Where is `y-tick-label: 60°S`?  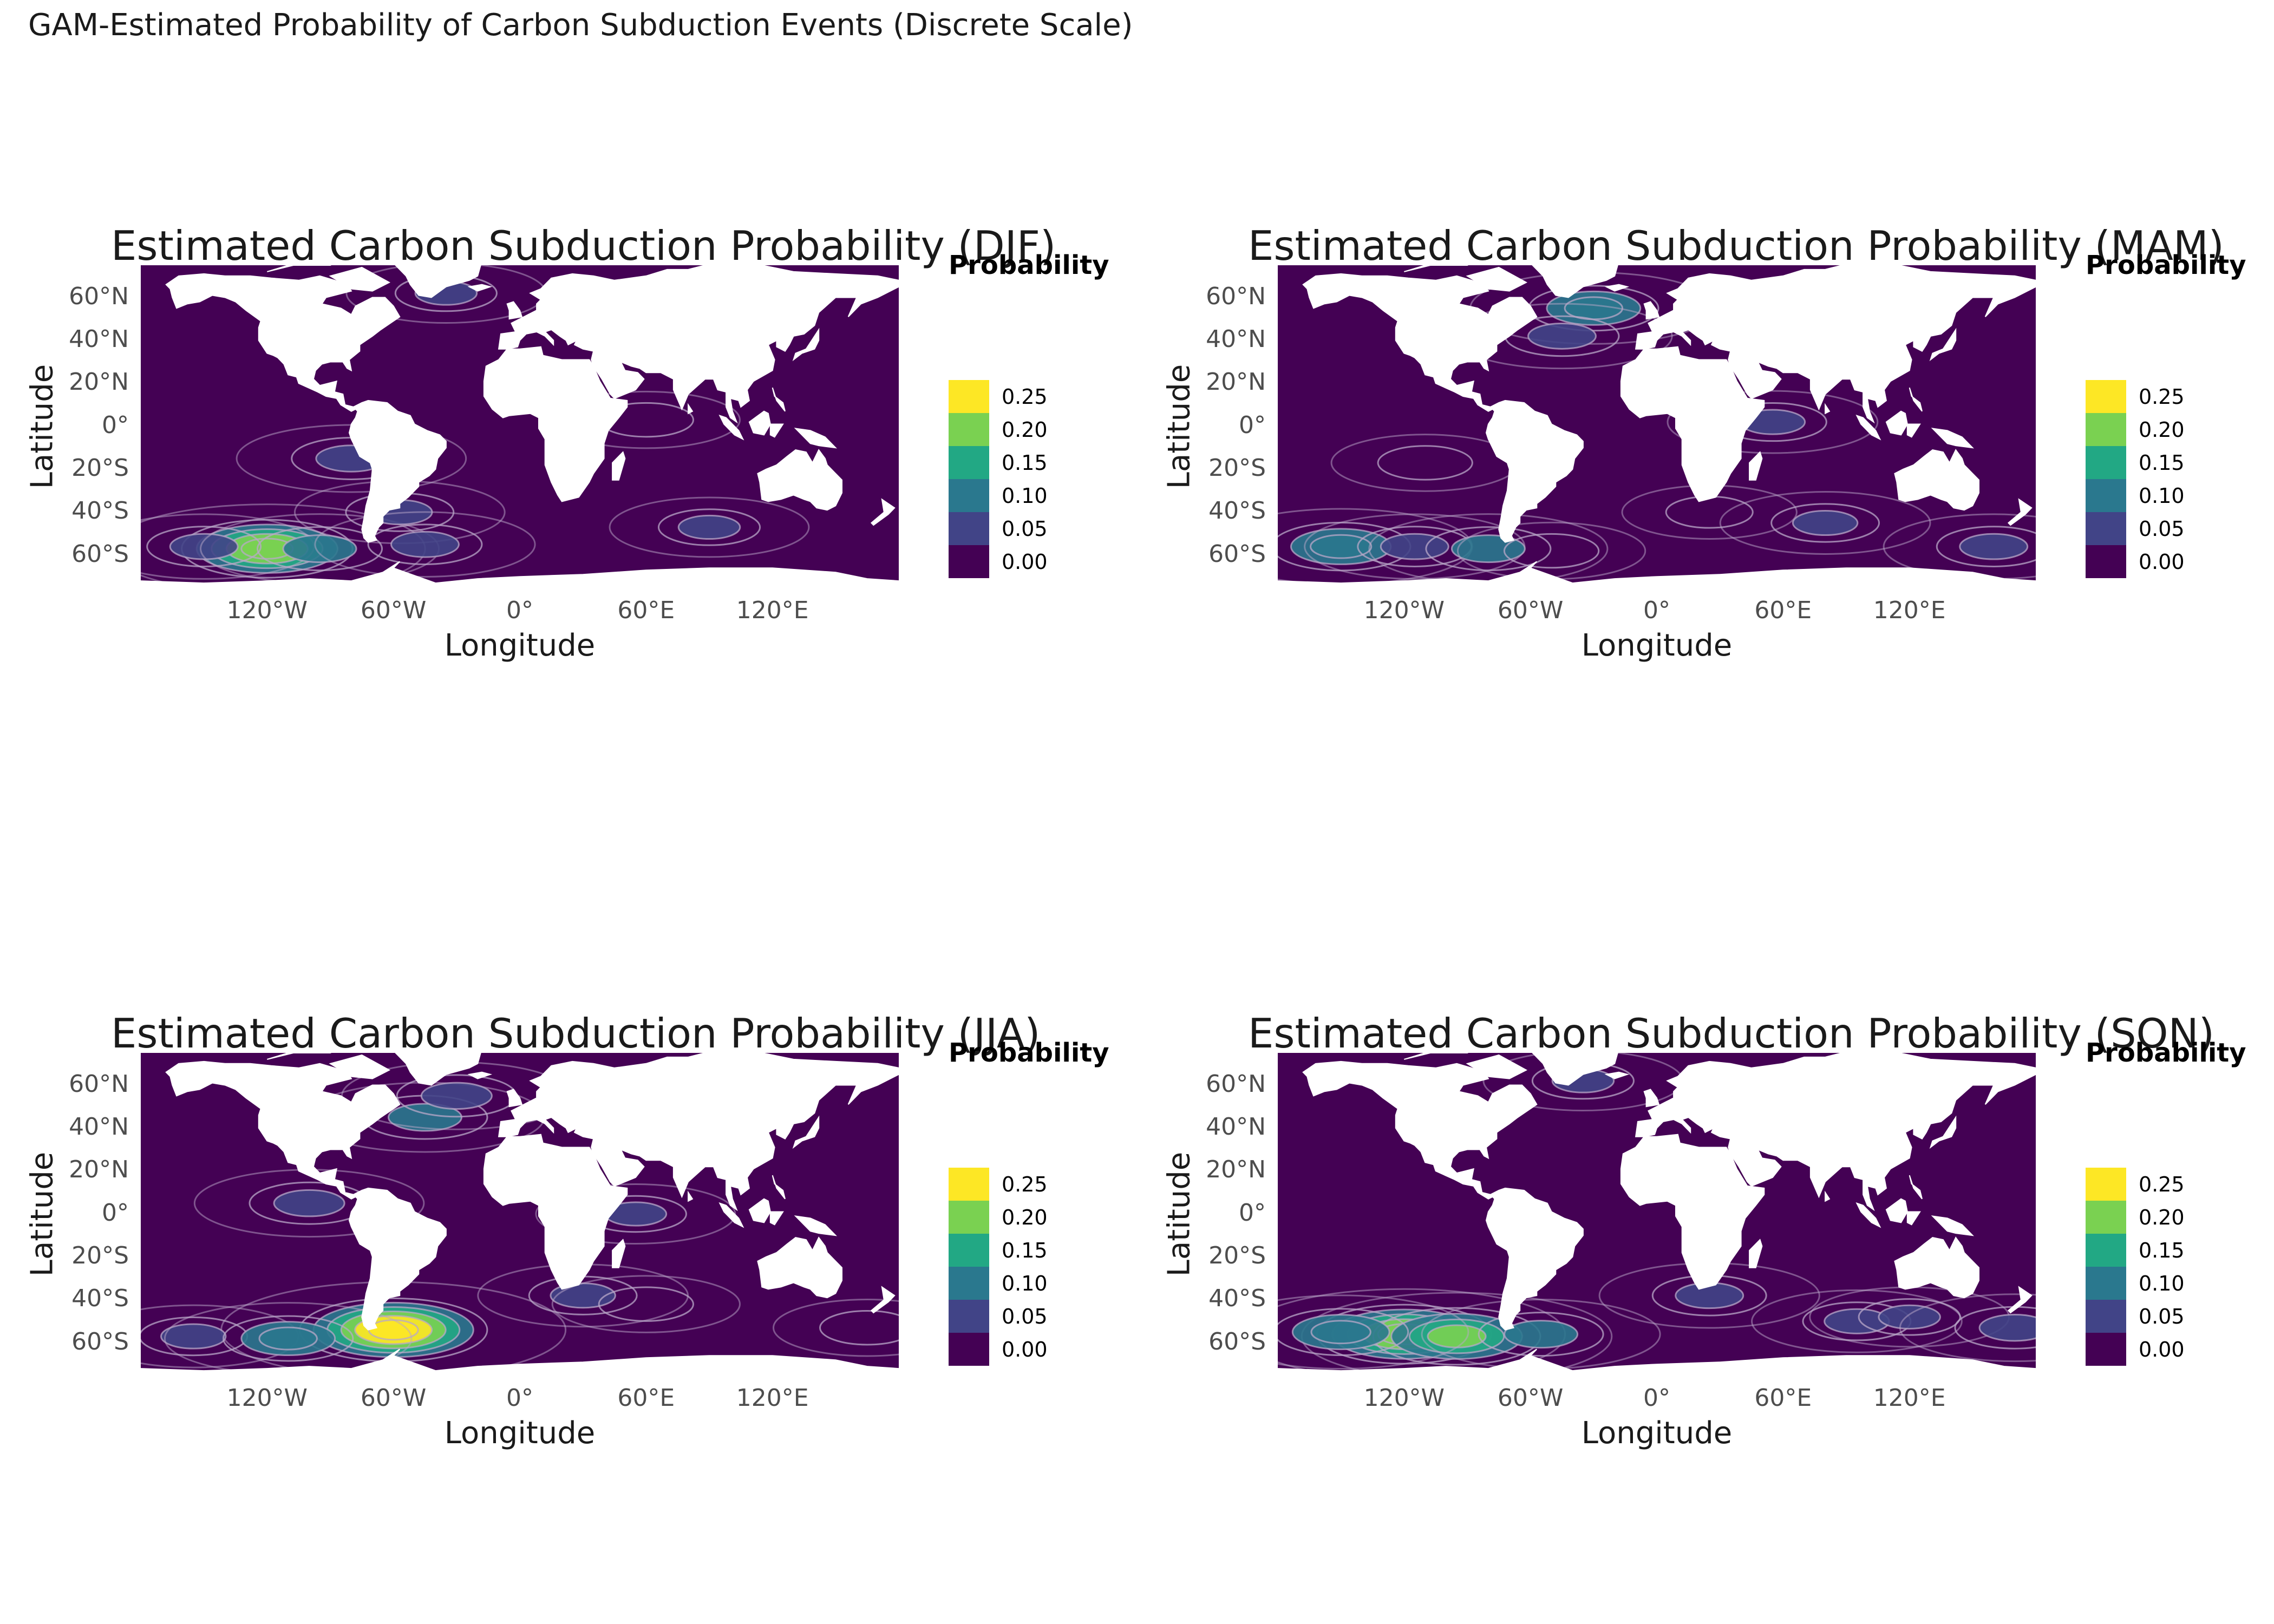
y-tick-label: 60°S is located at coordinates (100, 554).